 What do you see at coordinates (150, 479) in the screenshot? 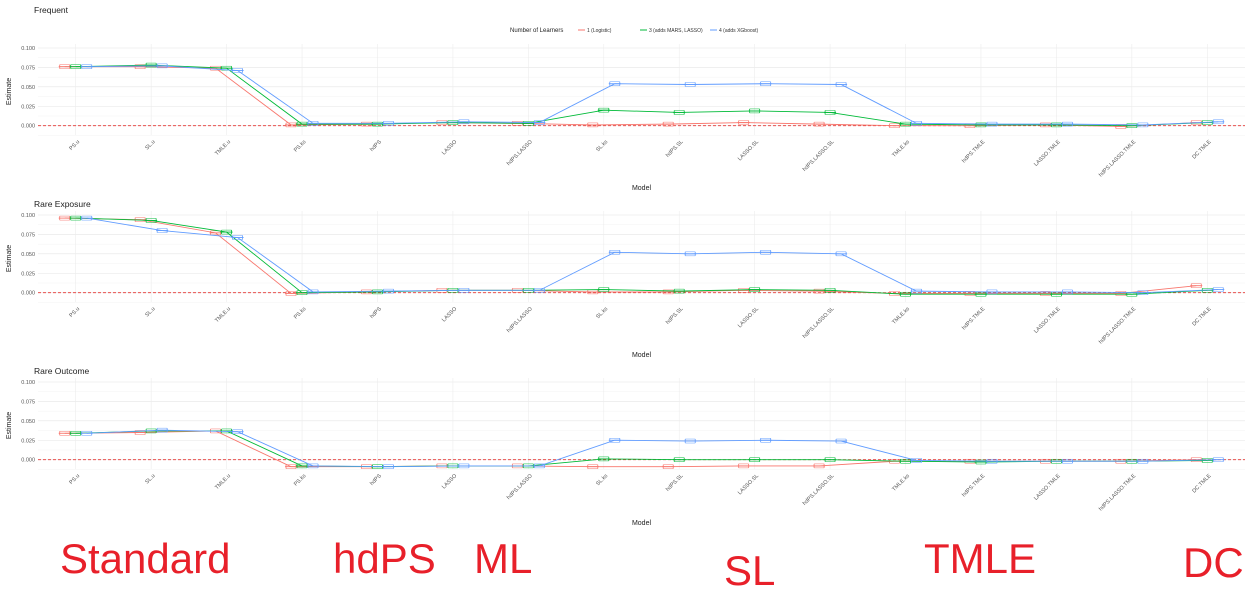
I see `x-tick-label: SL.u` at bounding box center [150, 479].